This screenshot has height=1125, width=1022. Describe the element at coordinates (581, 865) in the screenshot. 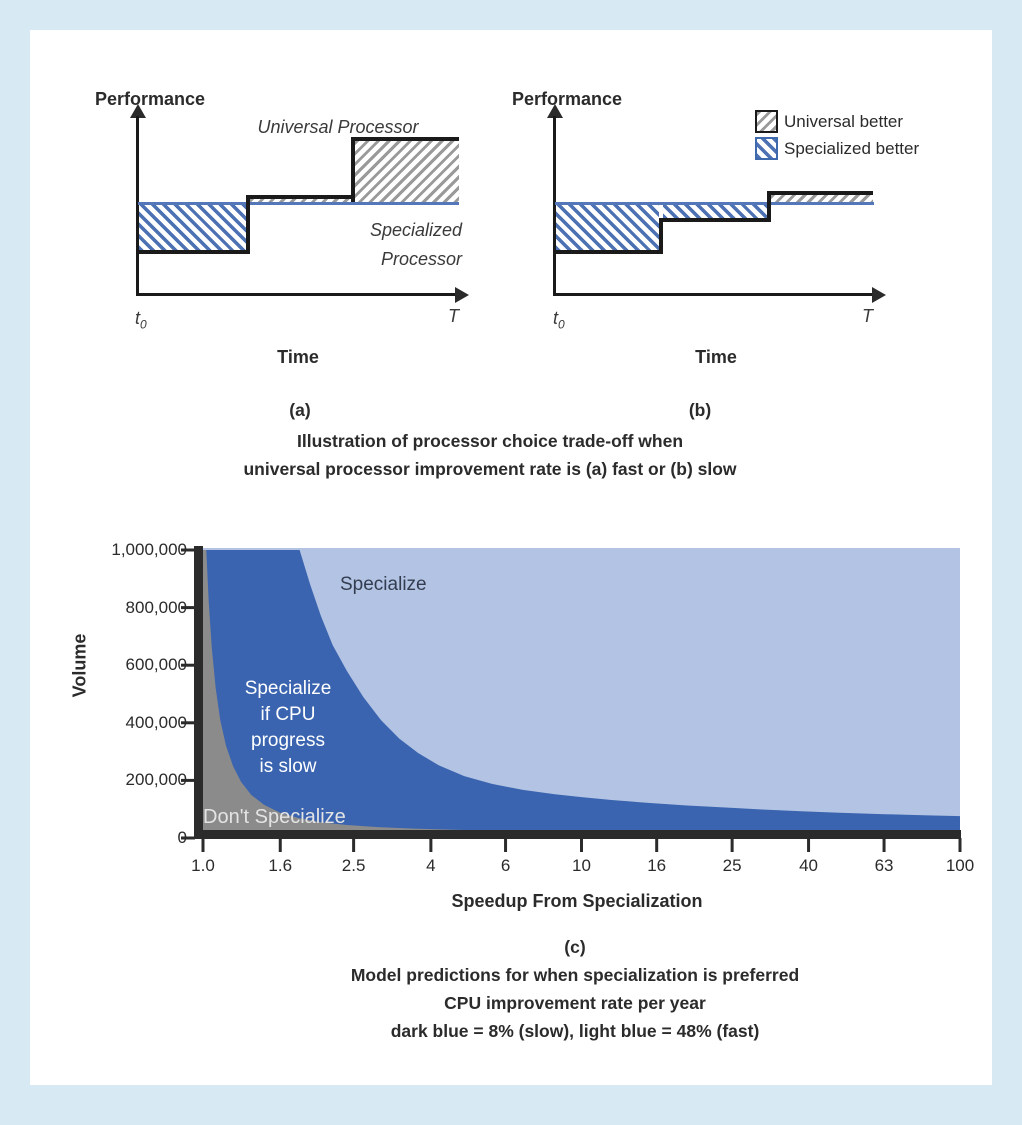

I see `x-tick-label: 10` at that location.